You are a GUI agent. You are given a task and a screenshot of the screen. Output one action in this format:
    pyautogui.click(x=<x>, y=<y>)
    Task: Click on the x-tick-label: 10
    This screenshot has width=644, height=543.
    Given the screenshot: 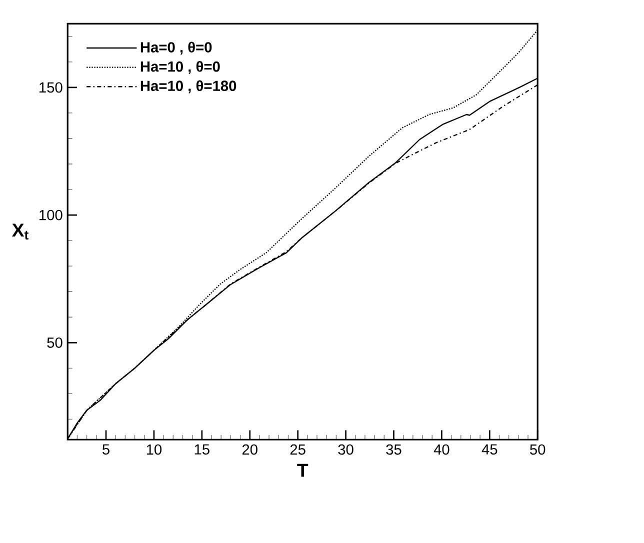 What is the action you would take?
    pyautogui.click(x=154, y=449)
    